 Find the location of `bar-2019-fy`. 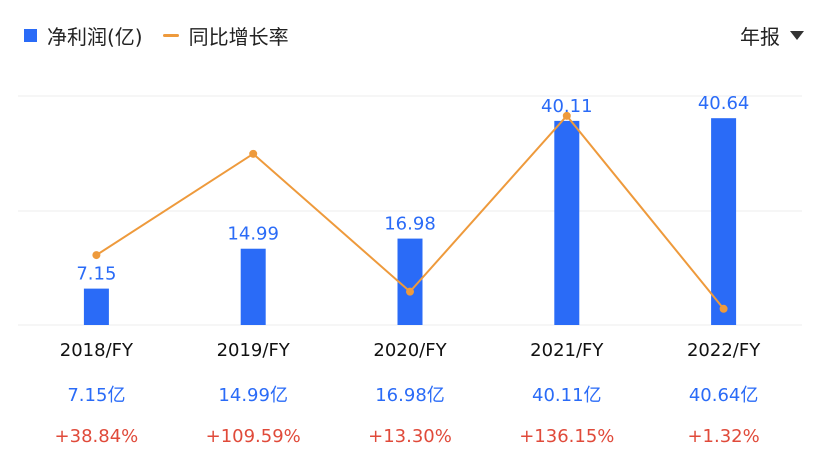

bar-2019-fy is located at coordinates (253, 286).